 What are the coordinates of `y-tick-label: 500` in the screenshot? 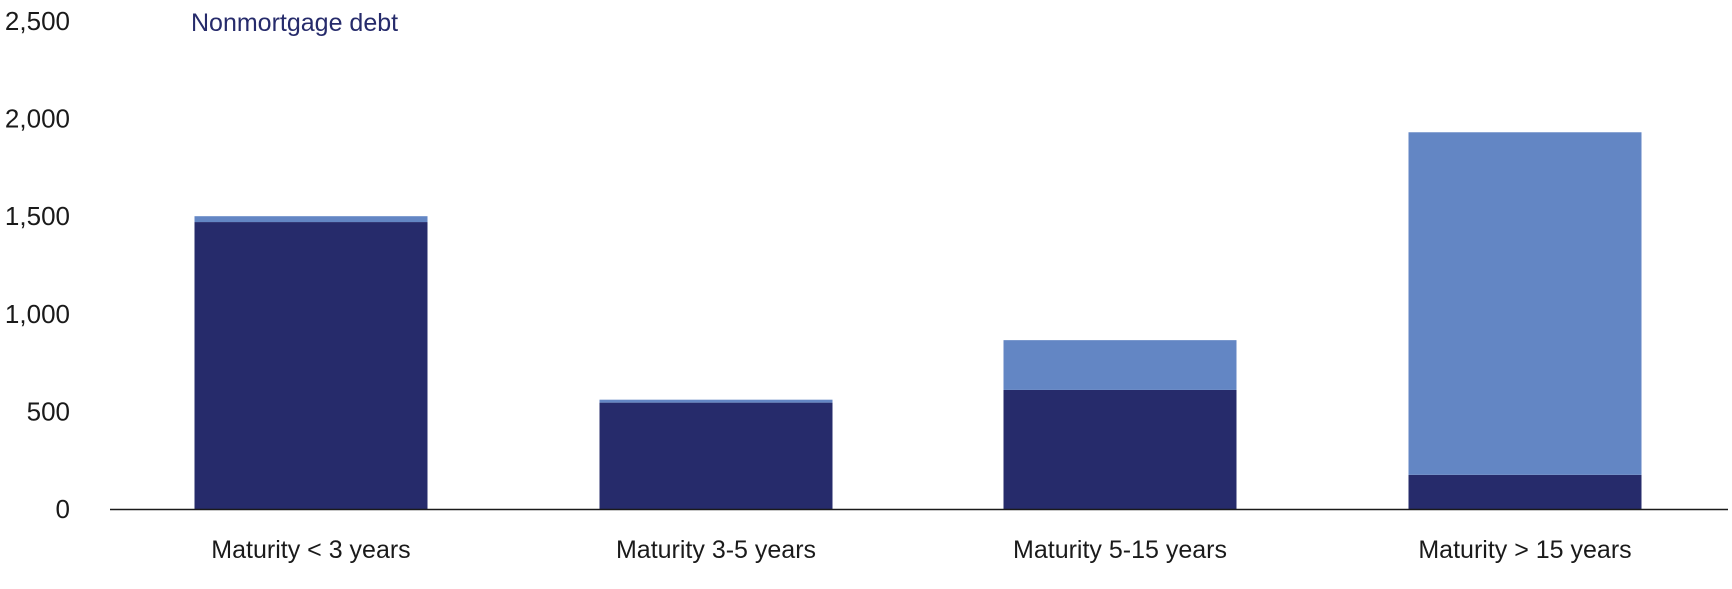 It's located at (48, 411).